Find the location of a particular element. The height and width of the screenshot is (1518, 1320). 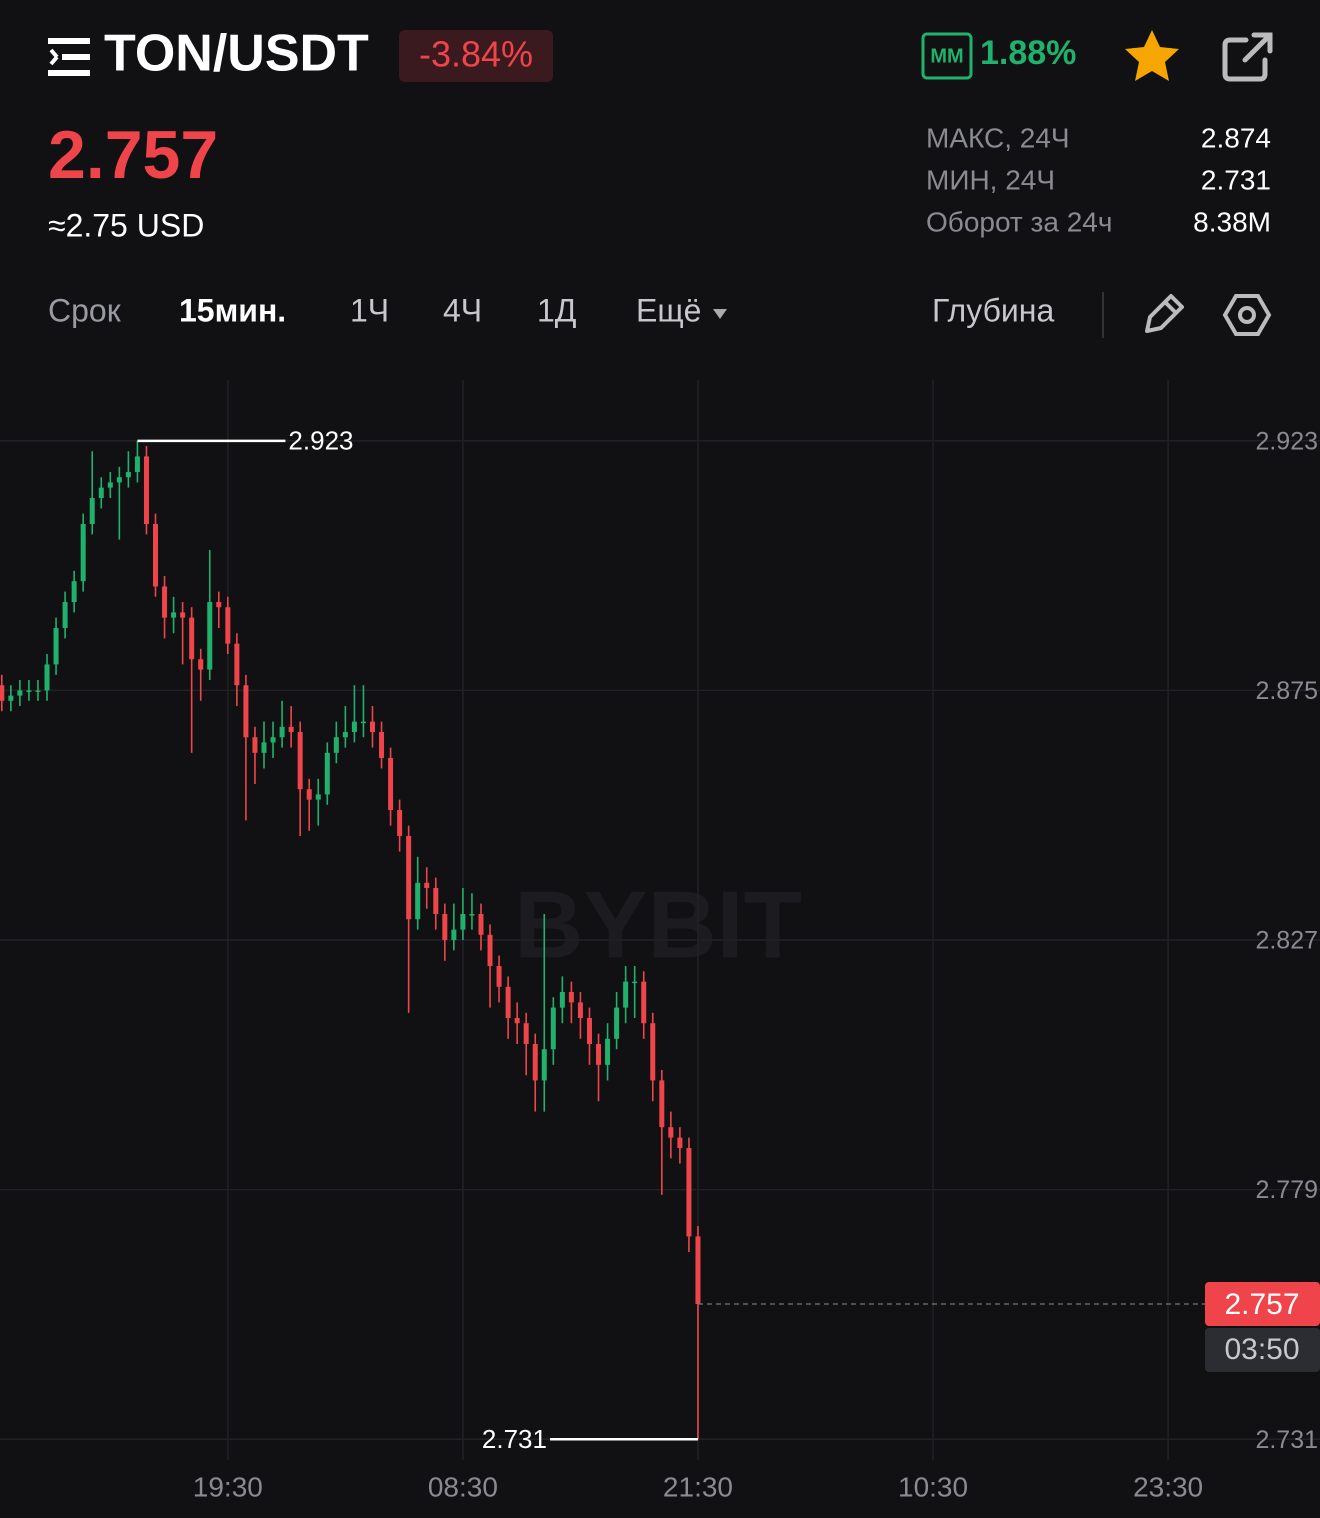

mm-badge is located at coordinates (947, 56).